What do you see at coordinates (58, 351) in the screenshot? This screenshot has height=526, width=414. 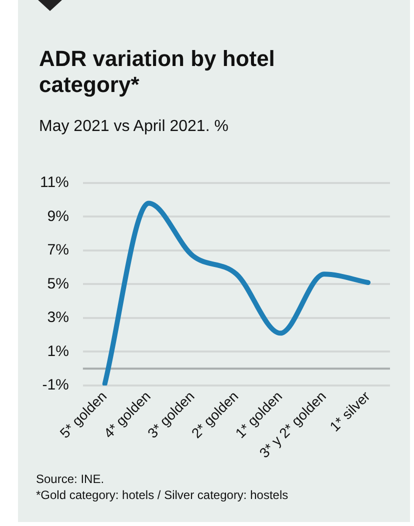 I see `y-tick-label: 1%` at bounding box center [58, 351].